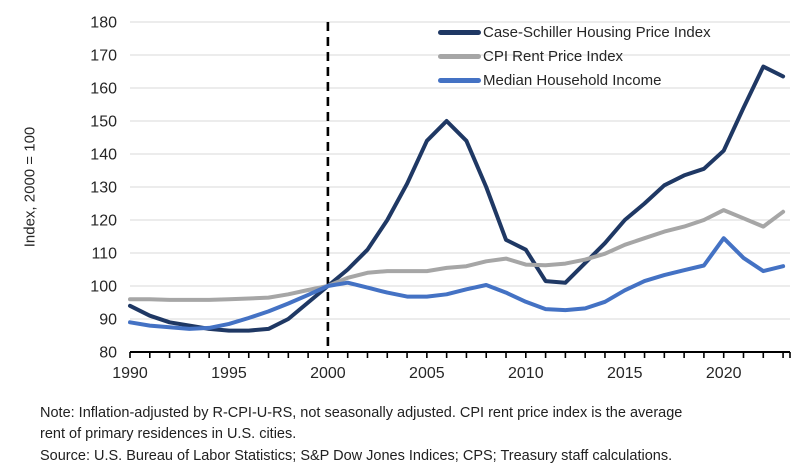 The image size is (802, 474). I want to click on legend-label: Median Household Income, so click(572, 80).